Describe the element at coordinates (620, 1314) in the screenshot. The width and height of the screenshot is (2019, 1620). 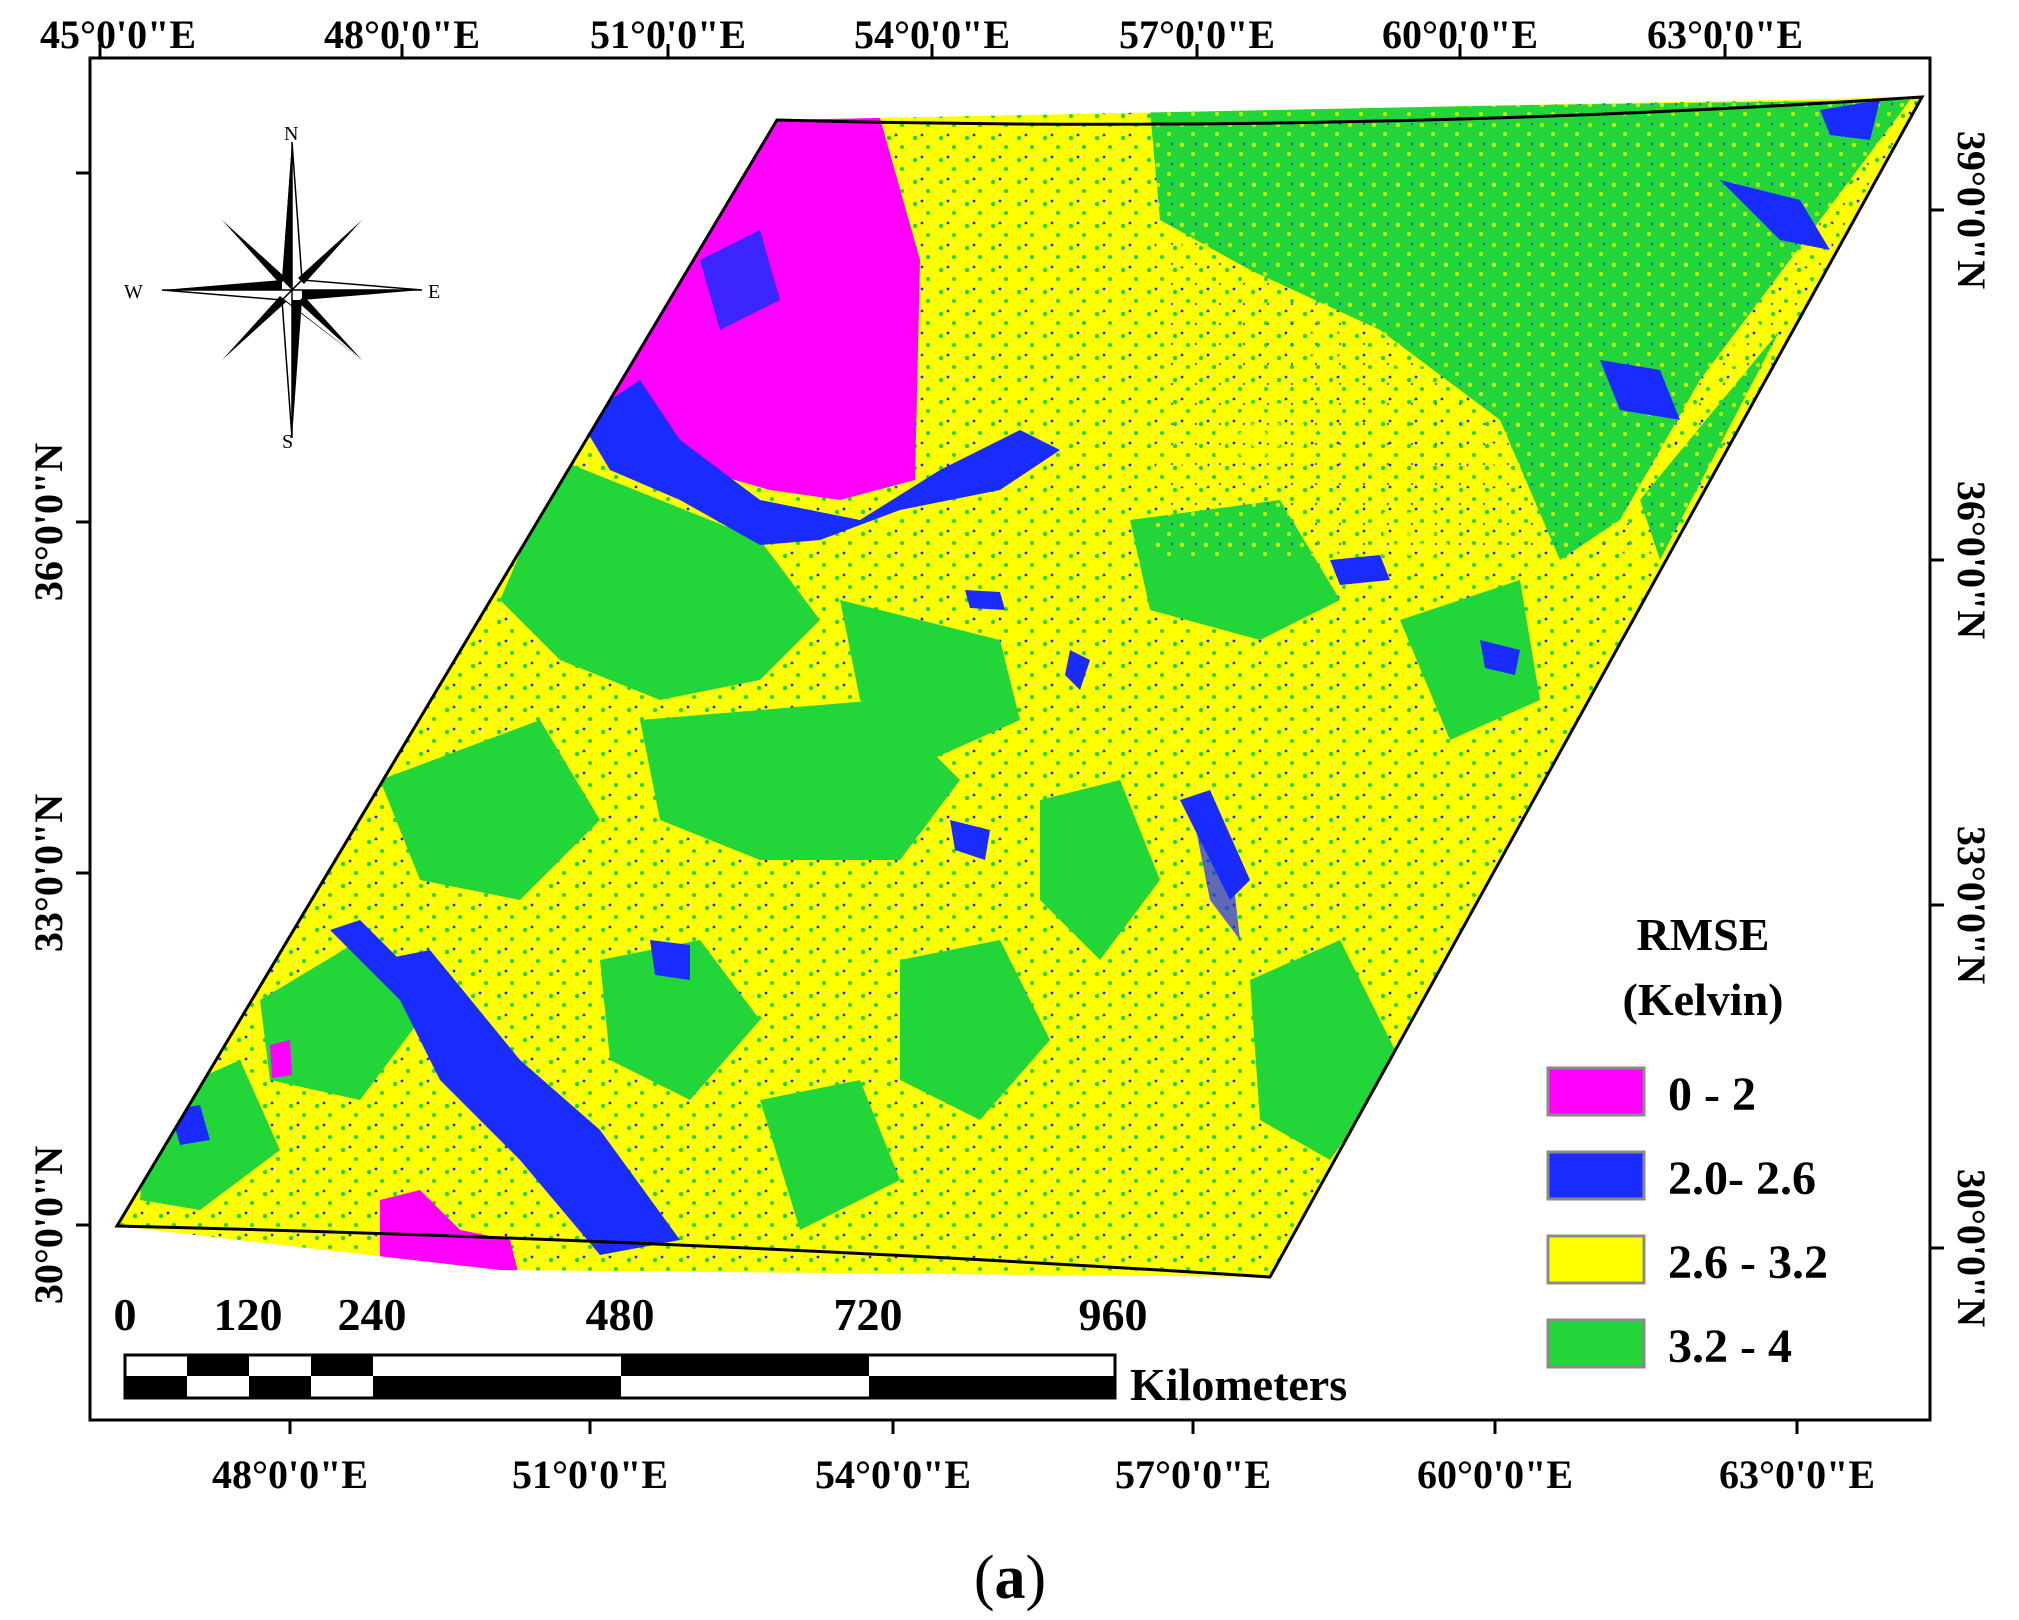
I see `scale-tick-label: 480` at that location.